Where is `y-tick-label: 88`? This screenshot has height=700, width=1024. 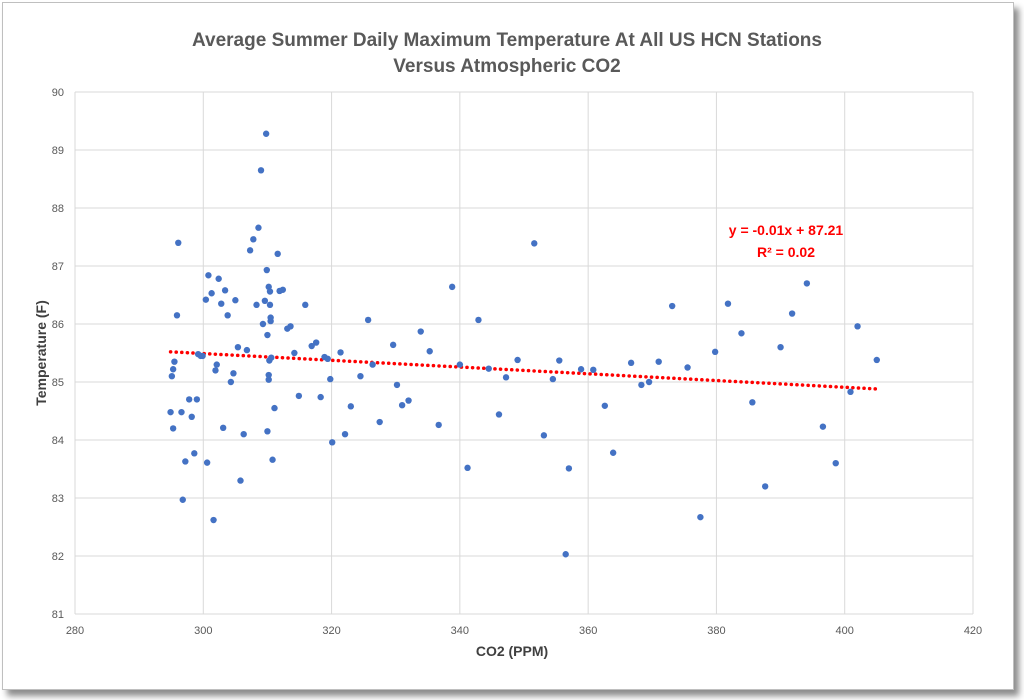
y-tick-label: 88 is located at coordinates (58, 209).